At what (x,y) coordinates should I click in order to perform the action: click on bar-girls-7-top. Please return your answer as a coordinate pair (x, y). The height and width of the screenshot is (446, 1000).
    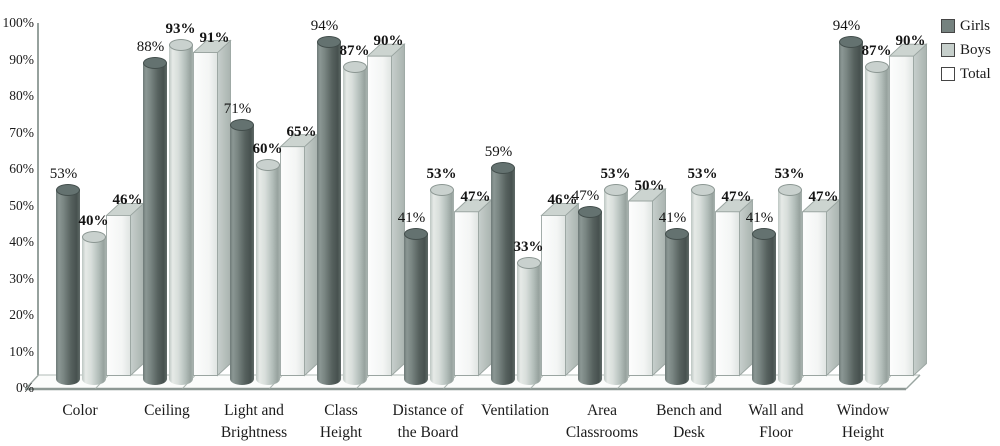
    Looking at the image, I should click on (676, 233).